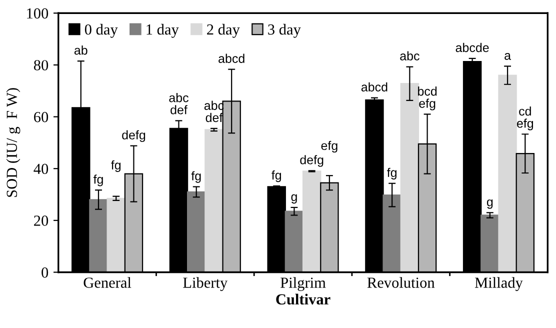 This screenshot has width=556, height=328. I want to click on annotation: abcde, so click(472, 47).